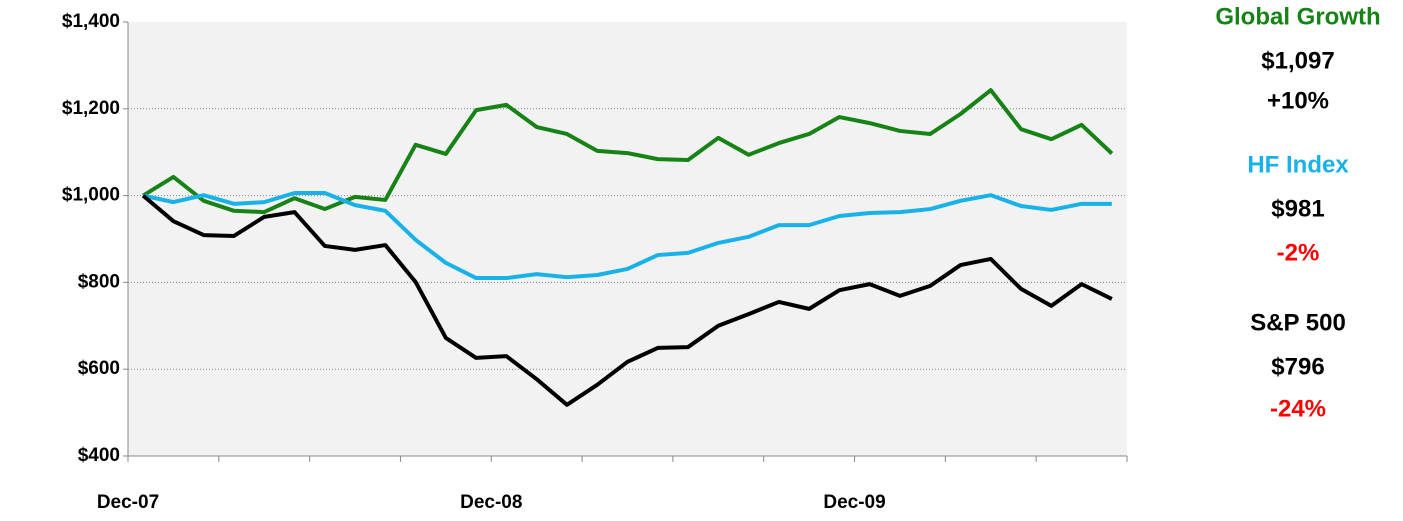 The image size is (1403, 521). Describe the element at coordinates (1297, 60) in the screenshot. I see `legend-value: $1,097` at that location.